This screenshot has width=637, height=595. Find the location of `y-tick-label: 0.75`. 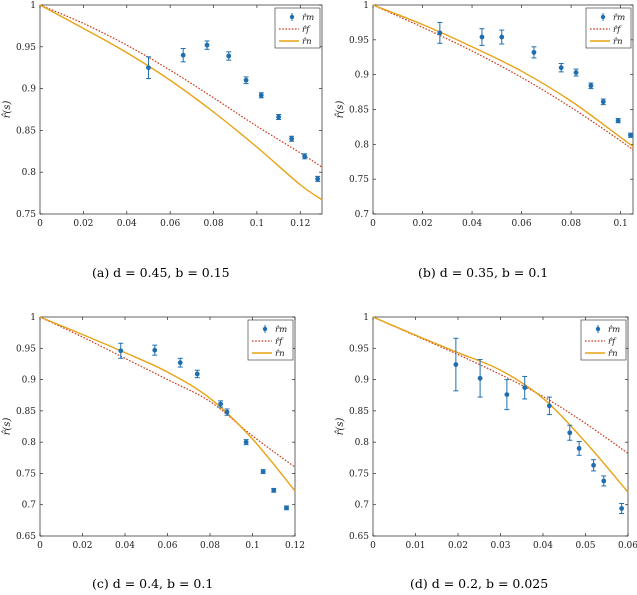

y-tick-label: 0.75 is located at coordinates (26, 474).